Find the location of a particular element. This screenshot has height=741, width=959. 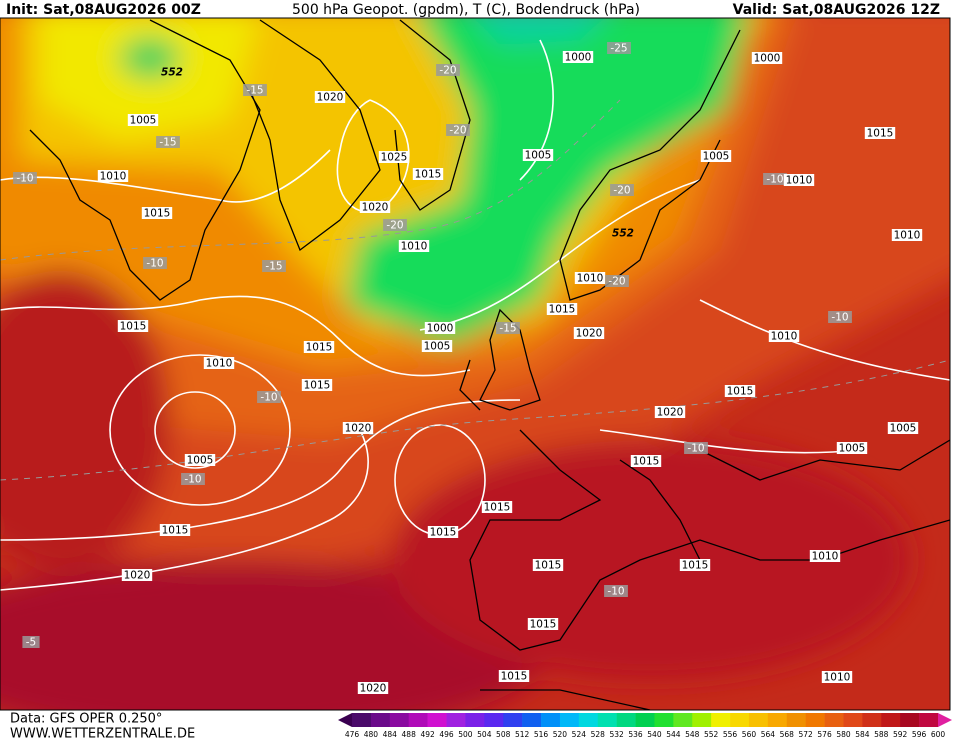

scale-level-label: 512 is located at coordinates (522, 734).